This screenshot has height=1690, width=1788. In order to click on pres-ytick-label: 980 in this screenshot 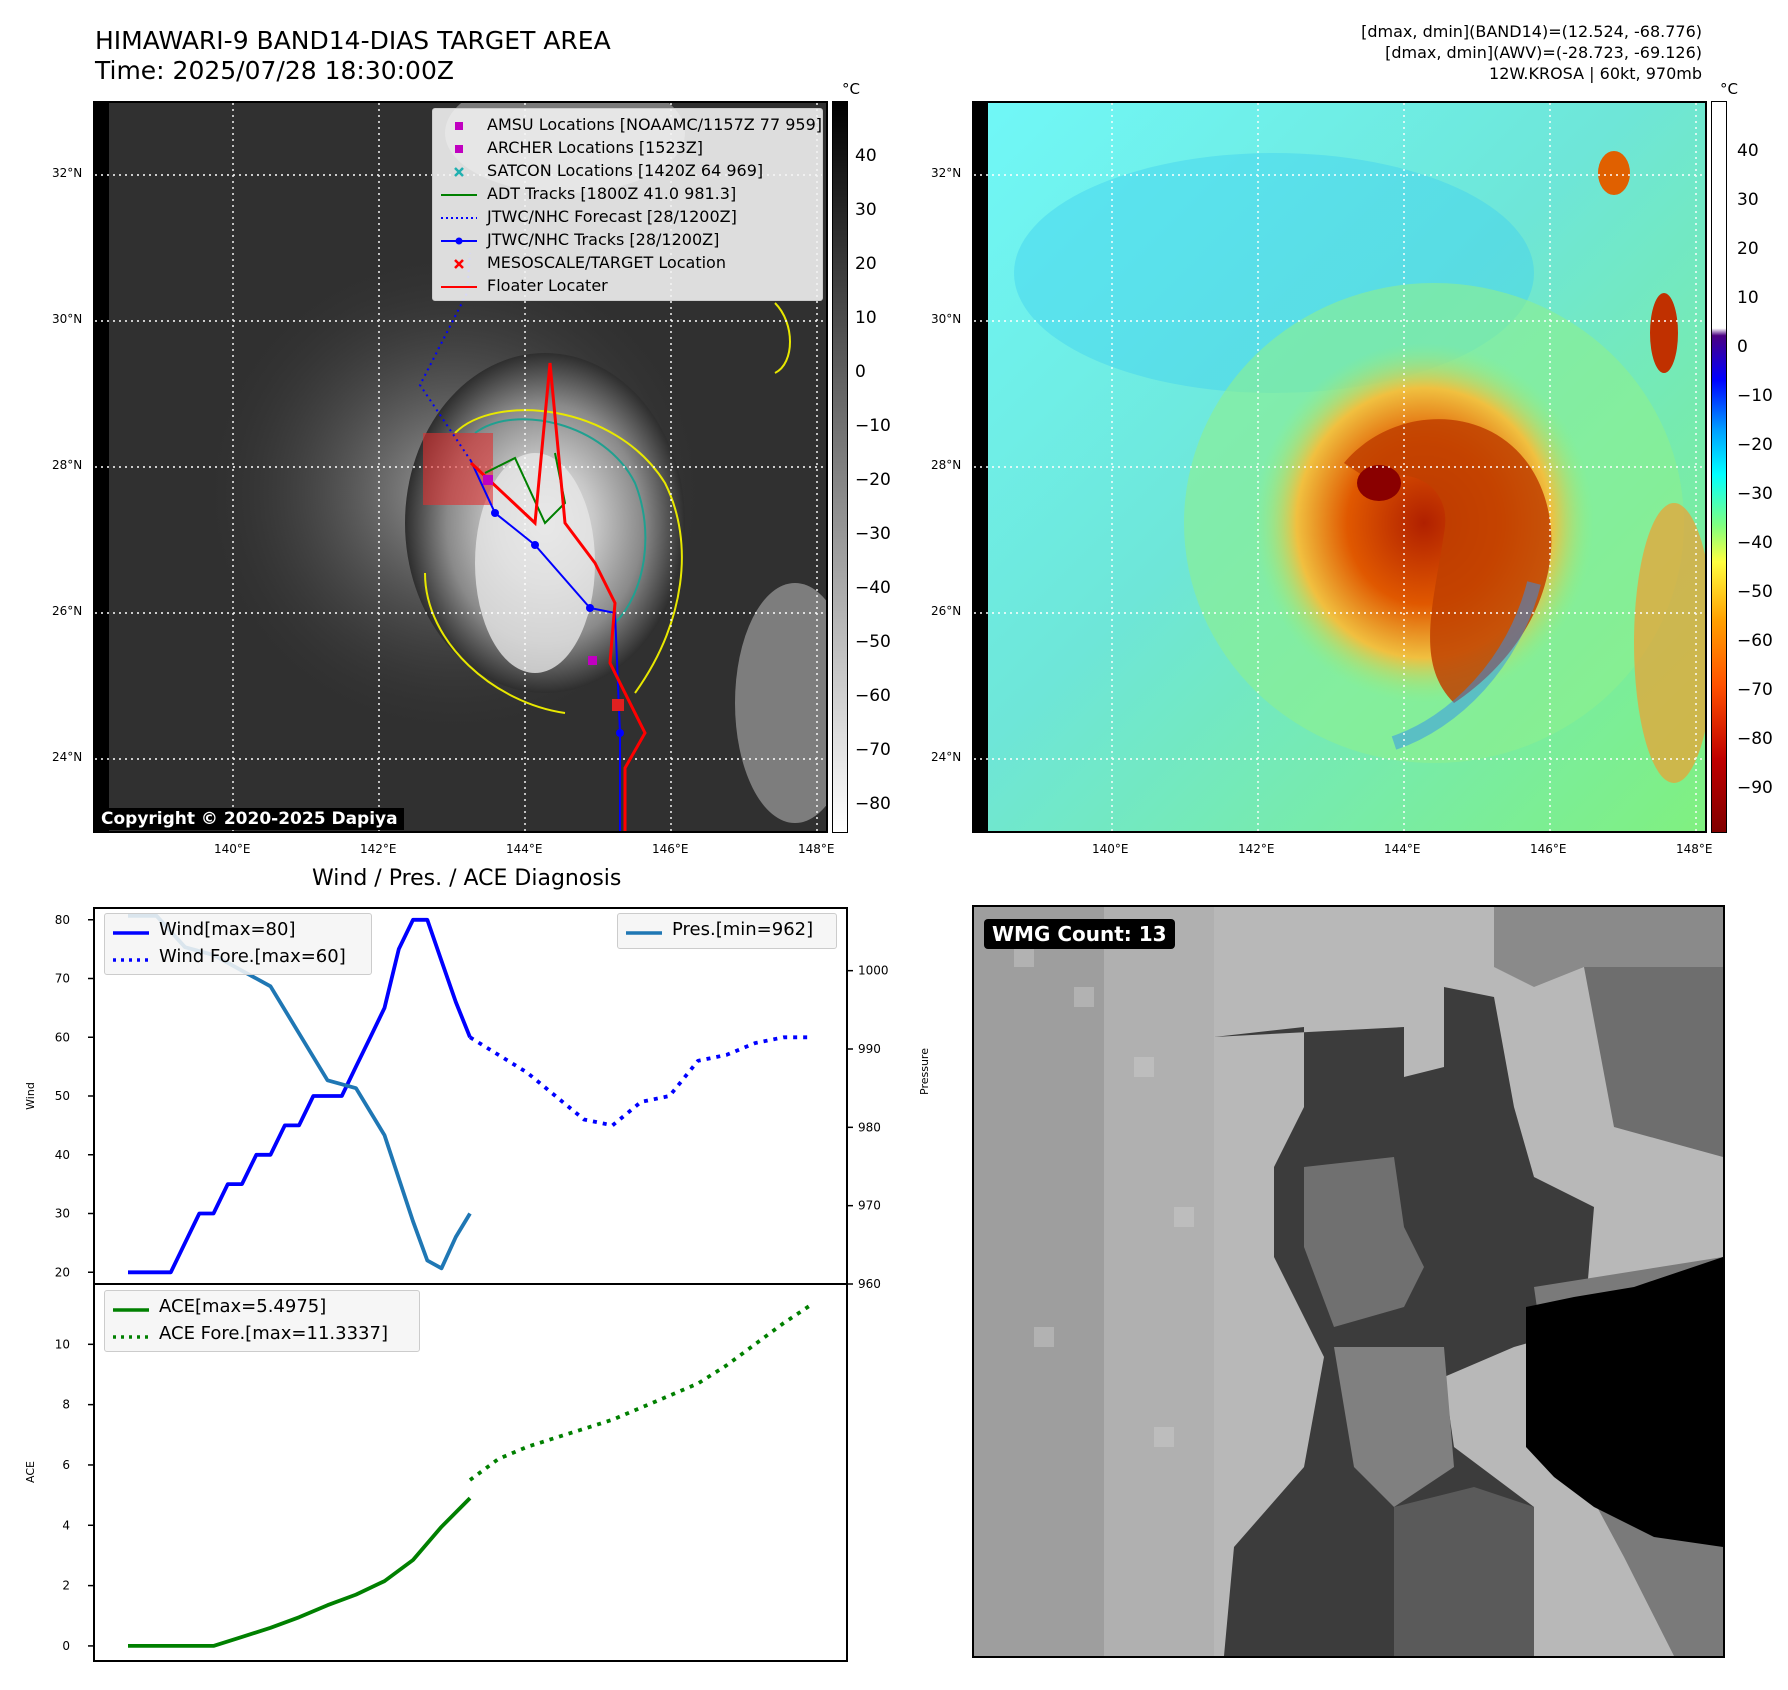, I will do `click(869, 1127)`.